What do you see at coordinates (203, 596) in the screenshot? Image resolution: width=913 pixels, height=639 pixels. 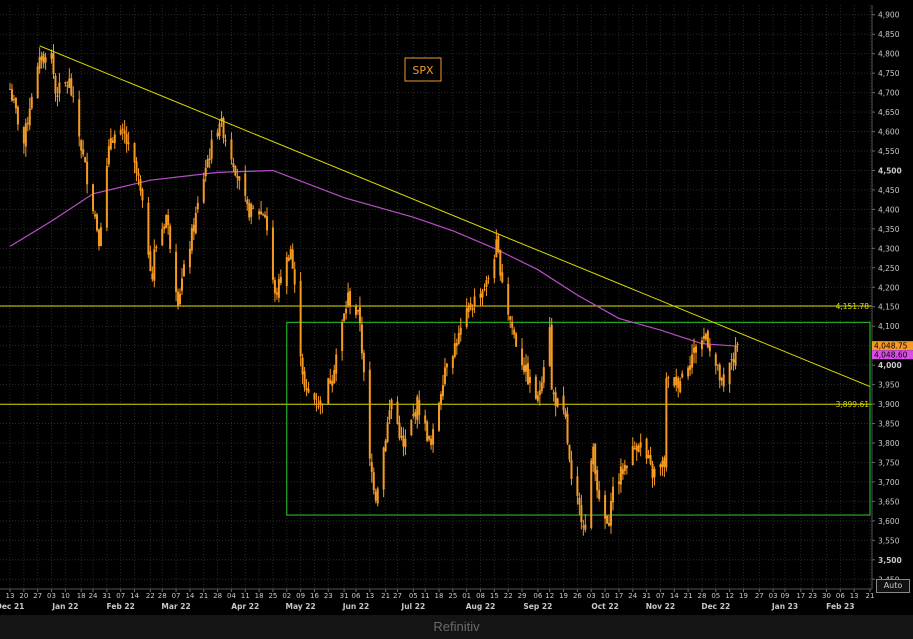 I see `x-tick-label: 21` at bounding box center [203, 596].